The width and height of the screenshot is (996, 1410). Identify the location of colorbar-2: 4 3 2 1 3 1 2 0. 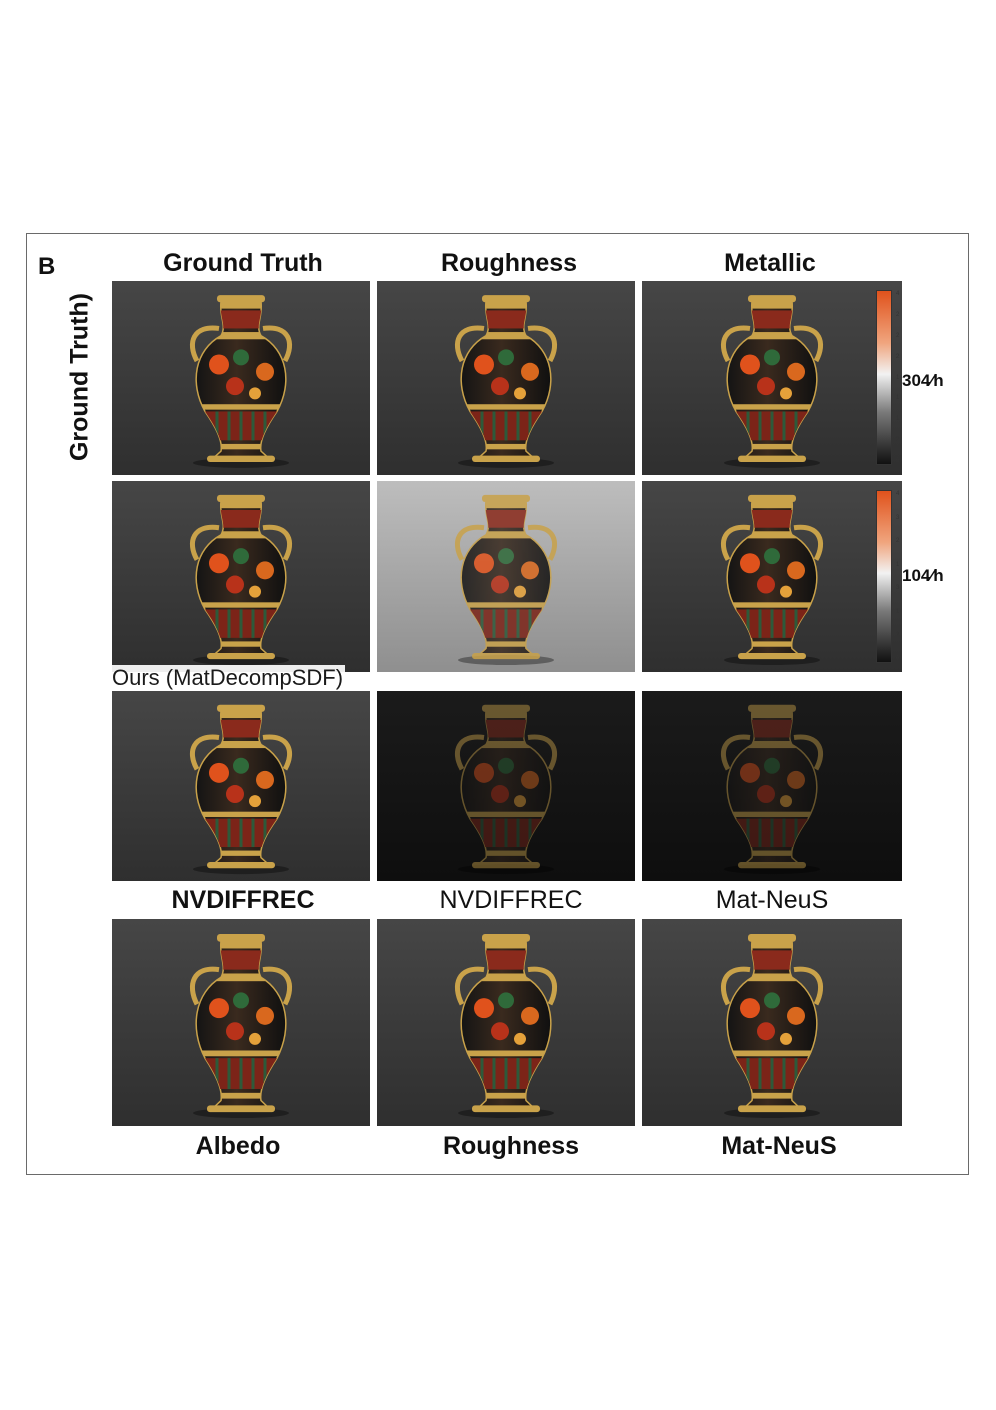
(887, 576).